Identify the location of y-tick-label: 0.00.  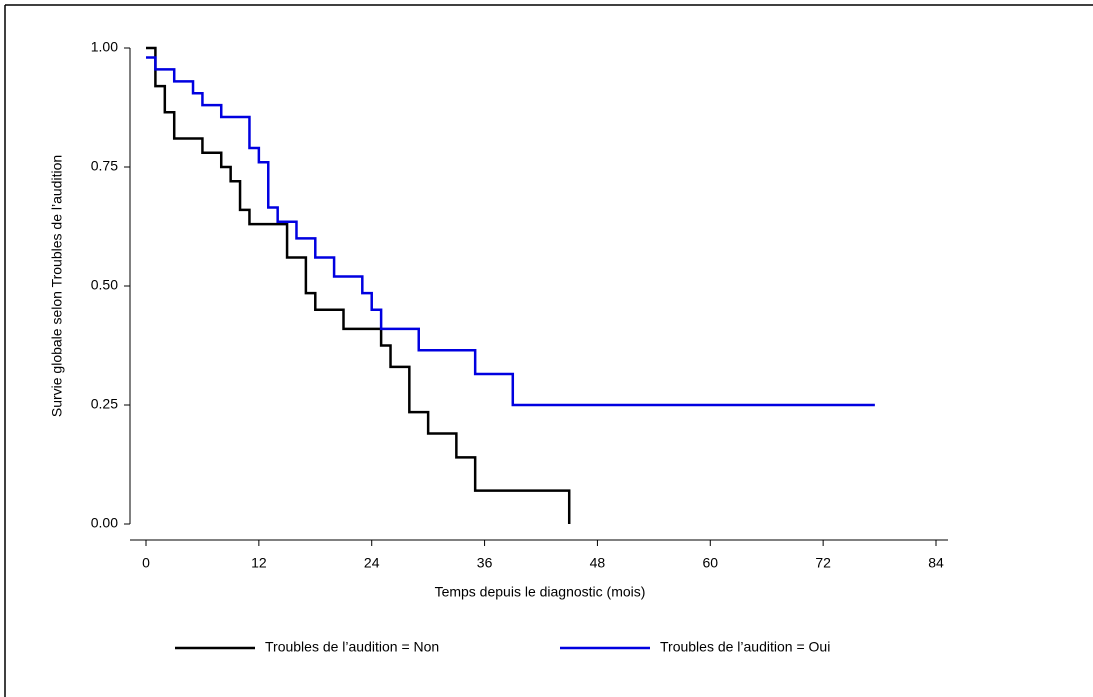
(104, 523).